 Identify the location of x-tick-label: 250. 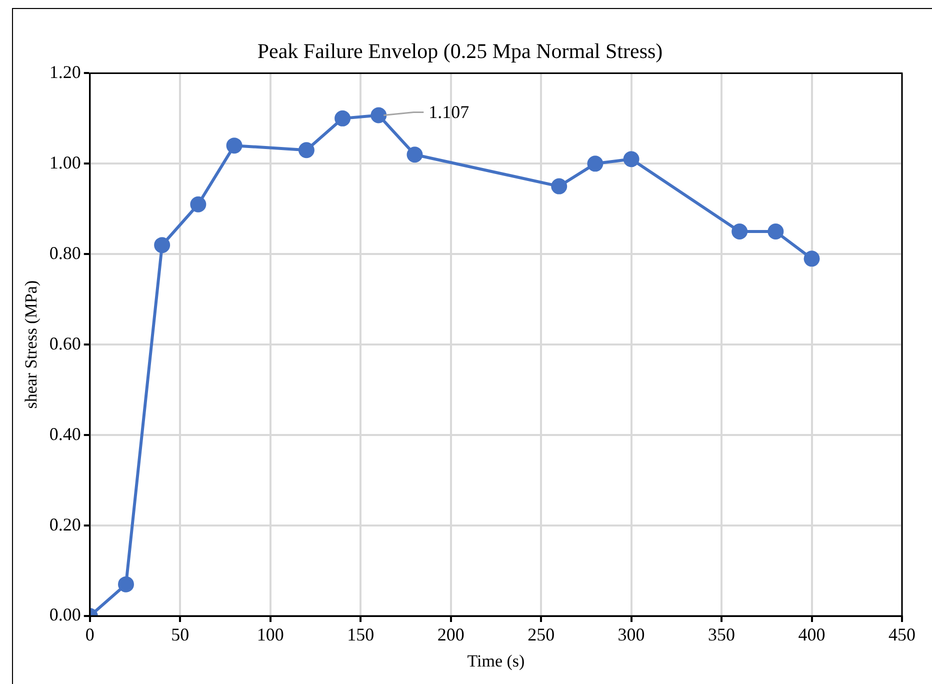
(541, 634).